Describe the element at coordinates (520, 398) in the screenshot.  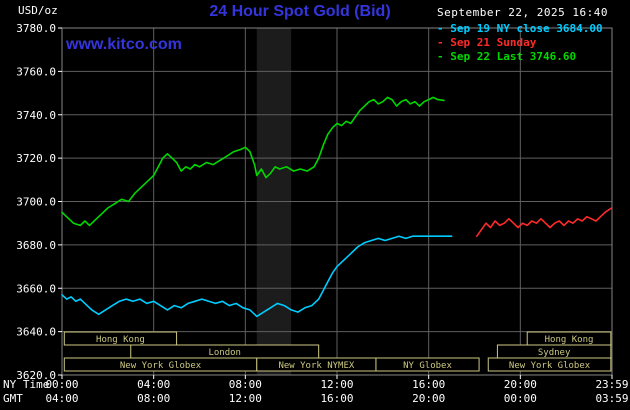
I see `x-axis-label-gmt: 00:00` at that location.